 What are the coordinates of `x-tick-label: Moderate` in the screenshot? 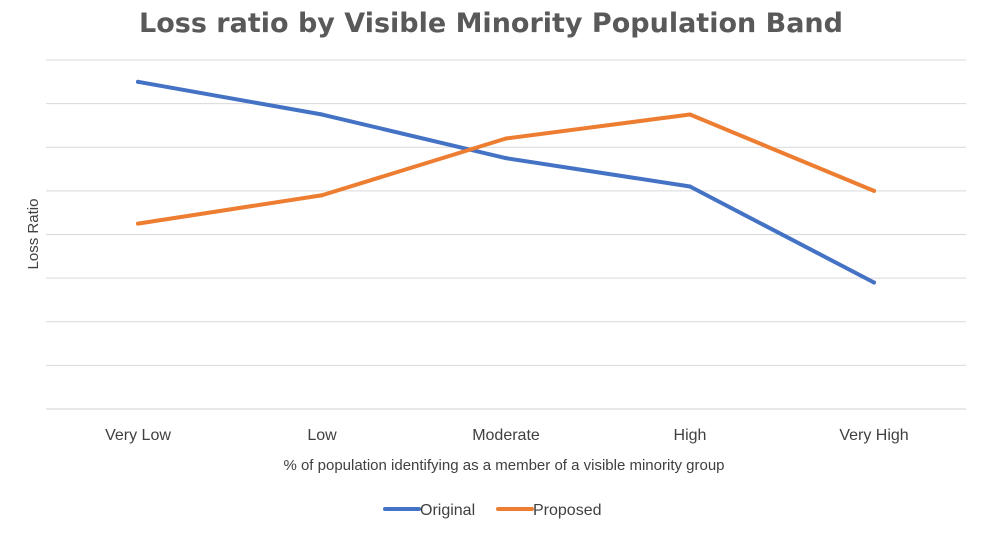 It's located at (506, 435).